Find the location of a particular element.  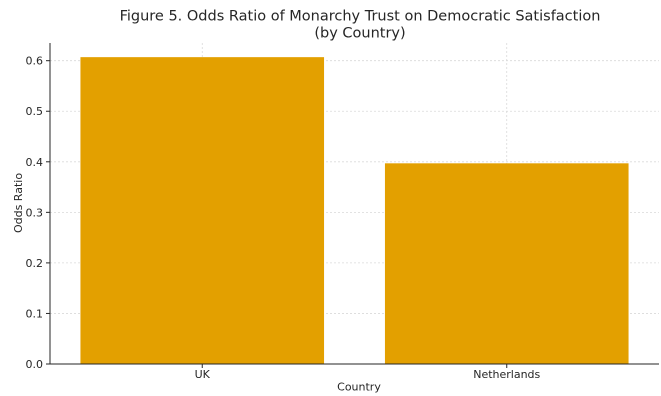

x-axis-label: Country is located at coordinates (359, 387).